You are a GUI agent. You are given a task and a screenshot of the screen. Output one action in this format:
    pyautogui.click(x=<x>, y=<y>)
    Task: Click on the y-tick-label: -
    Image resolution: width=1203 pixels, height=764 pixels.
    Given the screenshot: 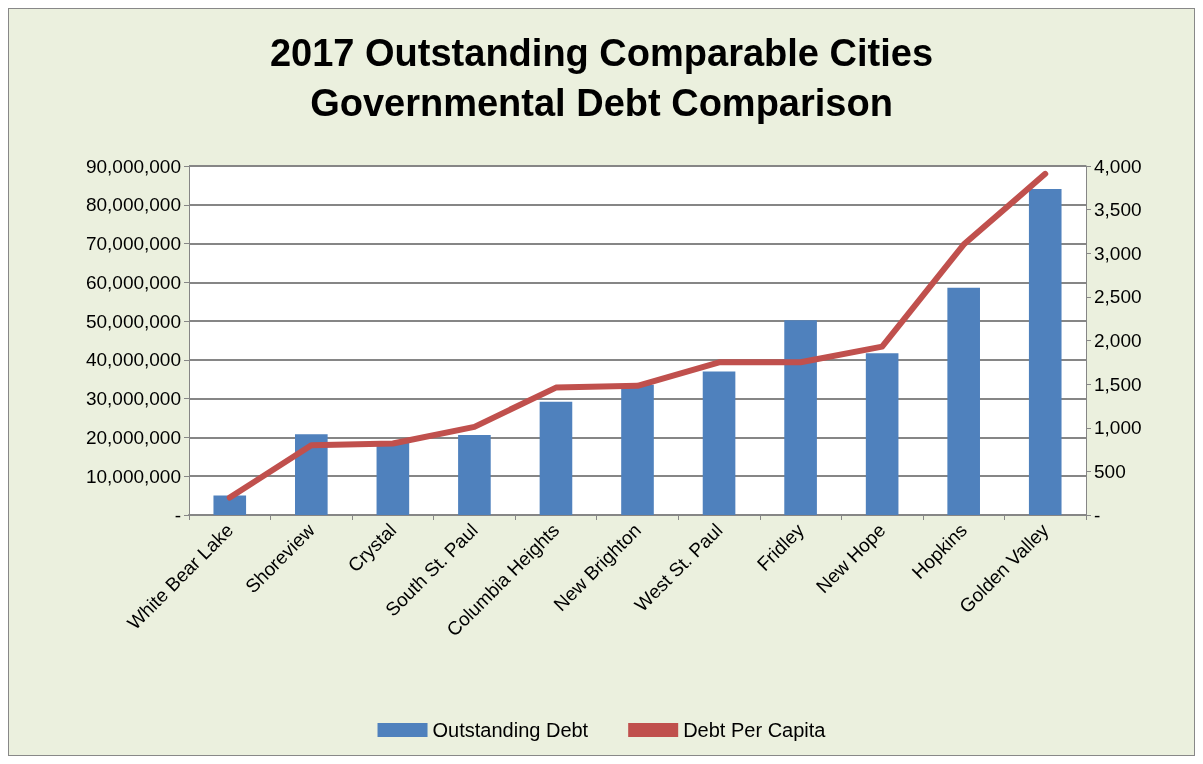 What is the action you would take?
    pyautogui.click(x=177, y=515)
    